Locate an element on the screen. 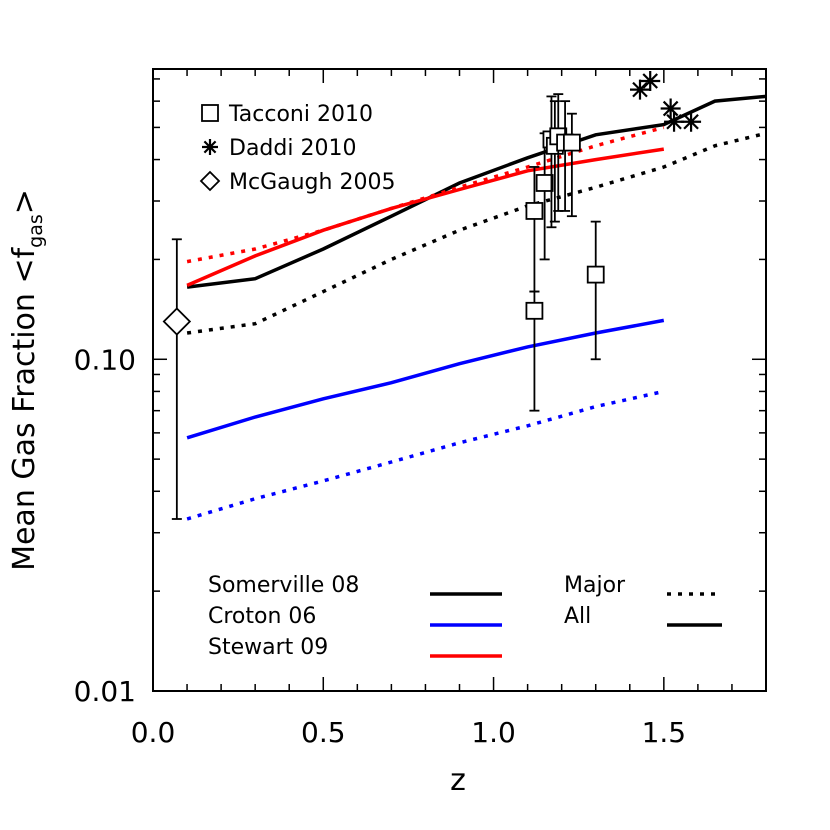  y-axis-label-main: Mean Gas Fraction <f is located at coordinates (24, 408).